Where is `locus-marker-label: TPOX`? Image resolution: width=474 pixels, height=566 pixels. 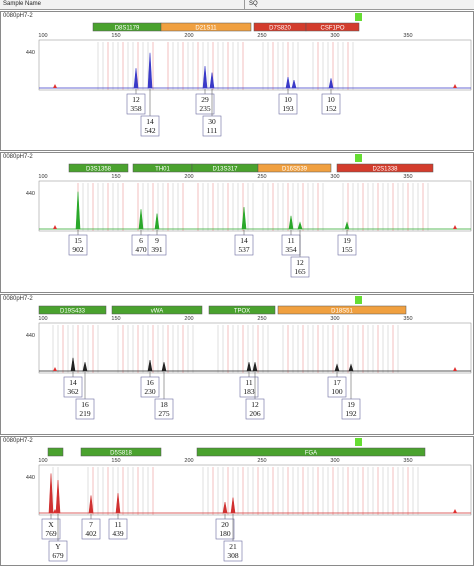 locus-marker-label: TPOX is located at coordinates (242, 312).